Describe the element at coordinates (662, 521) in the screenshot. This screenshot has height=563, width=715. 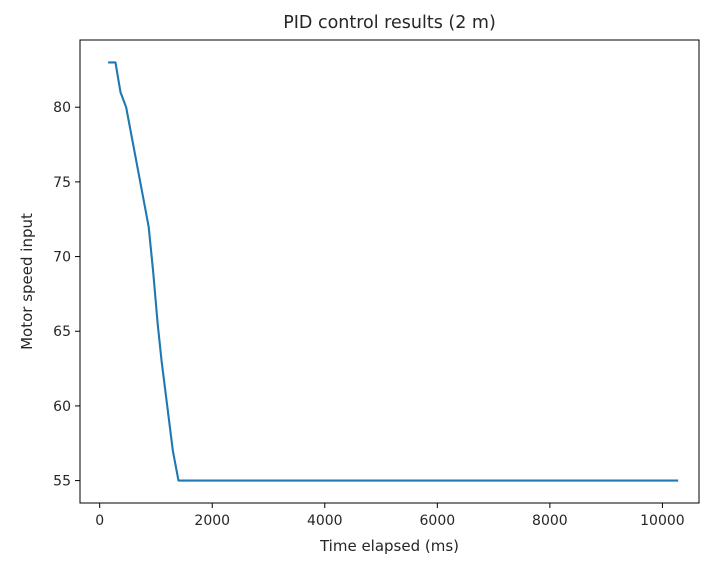
I see `x-tick-label: 10000` at that location.